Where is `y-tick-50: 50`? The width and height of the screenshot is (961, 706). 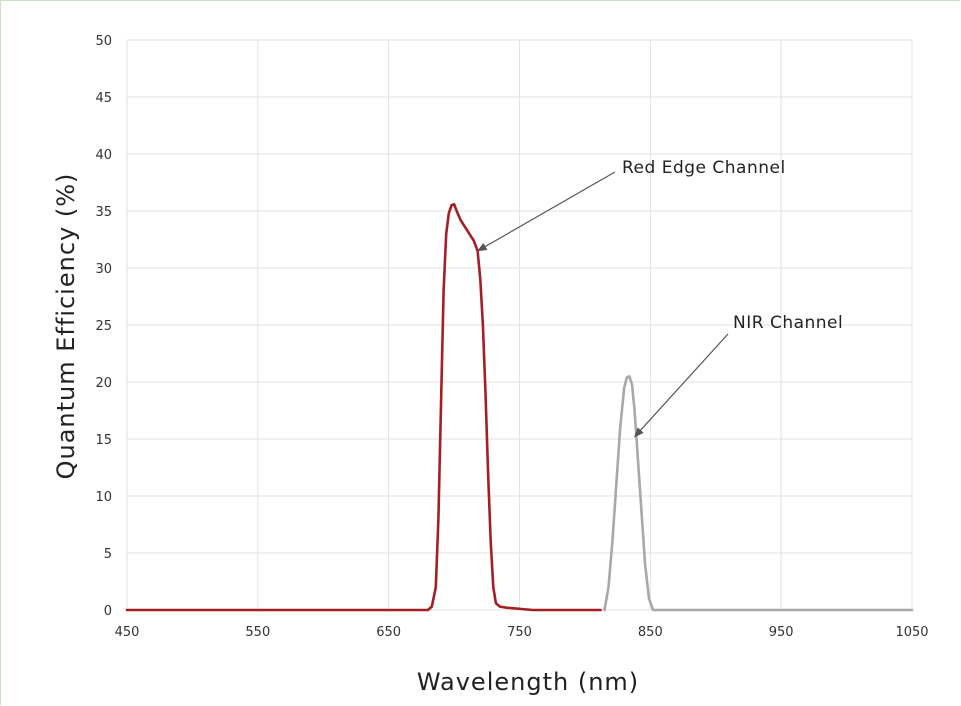
y-tick-50: 50 is located at coordinates (103, 41).